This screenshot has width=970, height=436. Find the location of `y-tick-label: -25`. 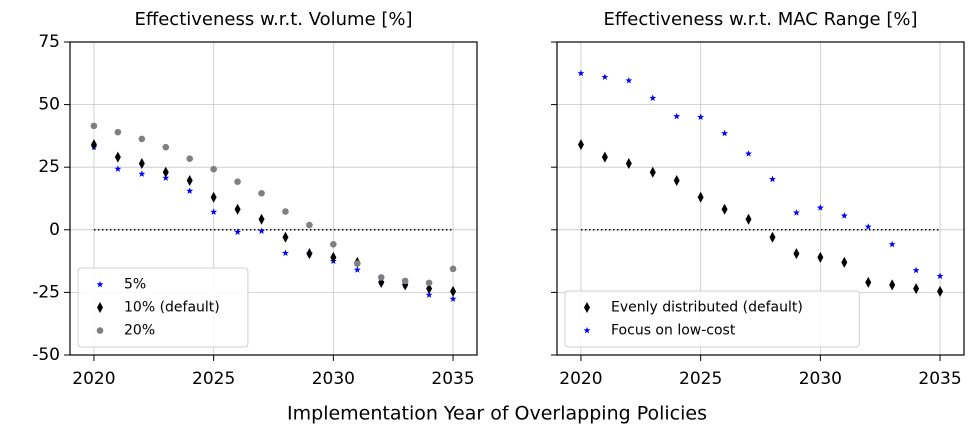

y-tick-label: -25 is located at coordinates (46, 292).